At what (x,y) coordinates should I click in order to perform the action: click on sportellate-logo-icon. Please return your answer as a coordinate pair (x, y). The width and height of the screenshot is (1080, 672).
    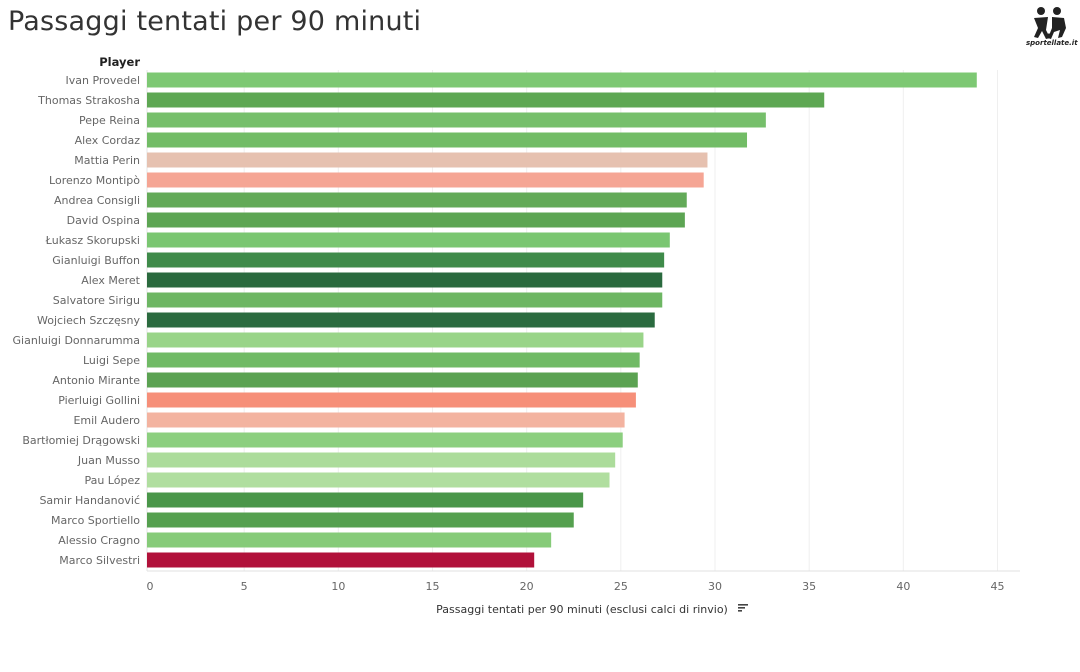
    Looking at the image, I should click on (1050, 23).